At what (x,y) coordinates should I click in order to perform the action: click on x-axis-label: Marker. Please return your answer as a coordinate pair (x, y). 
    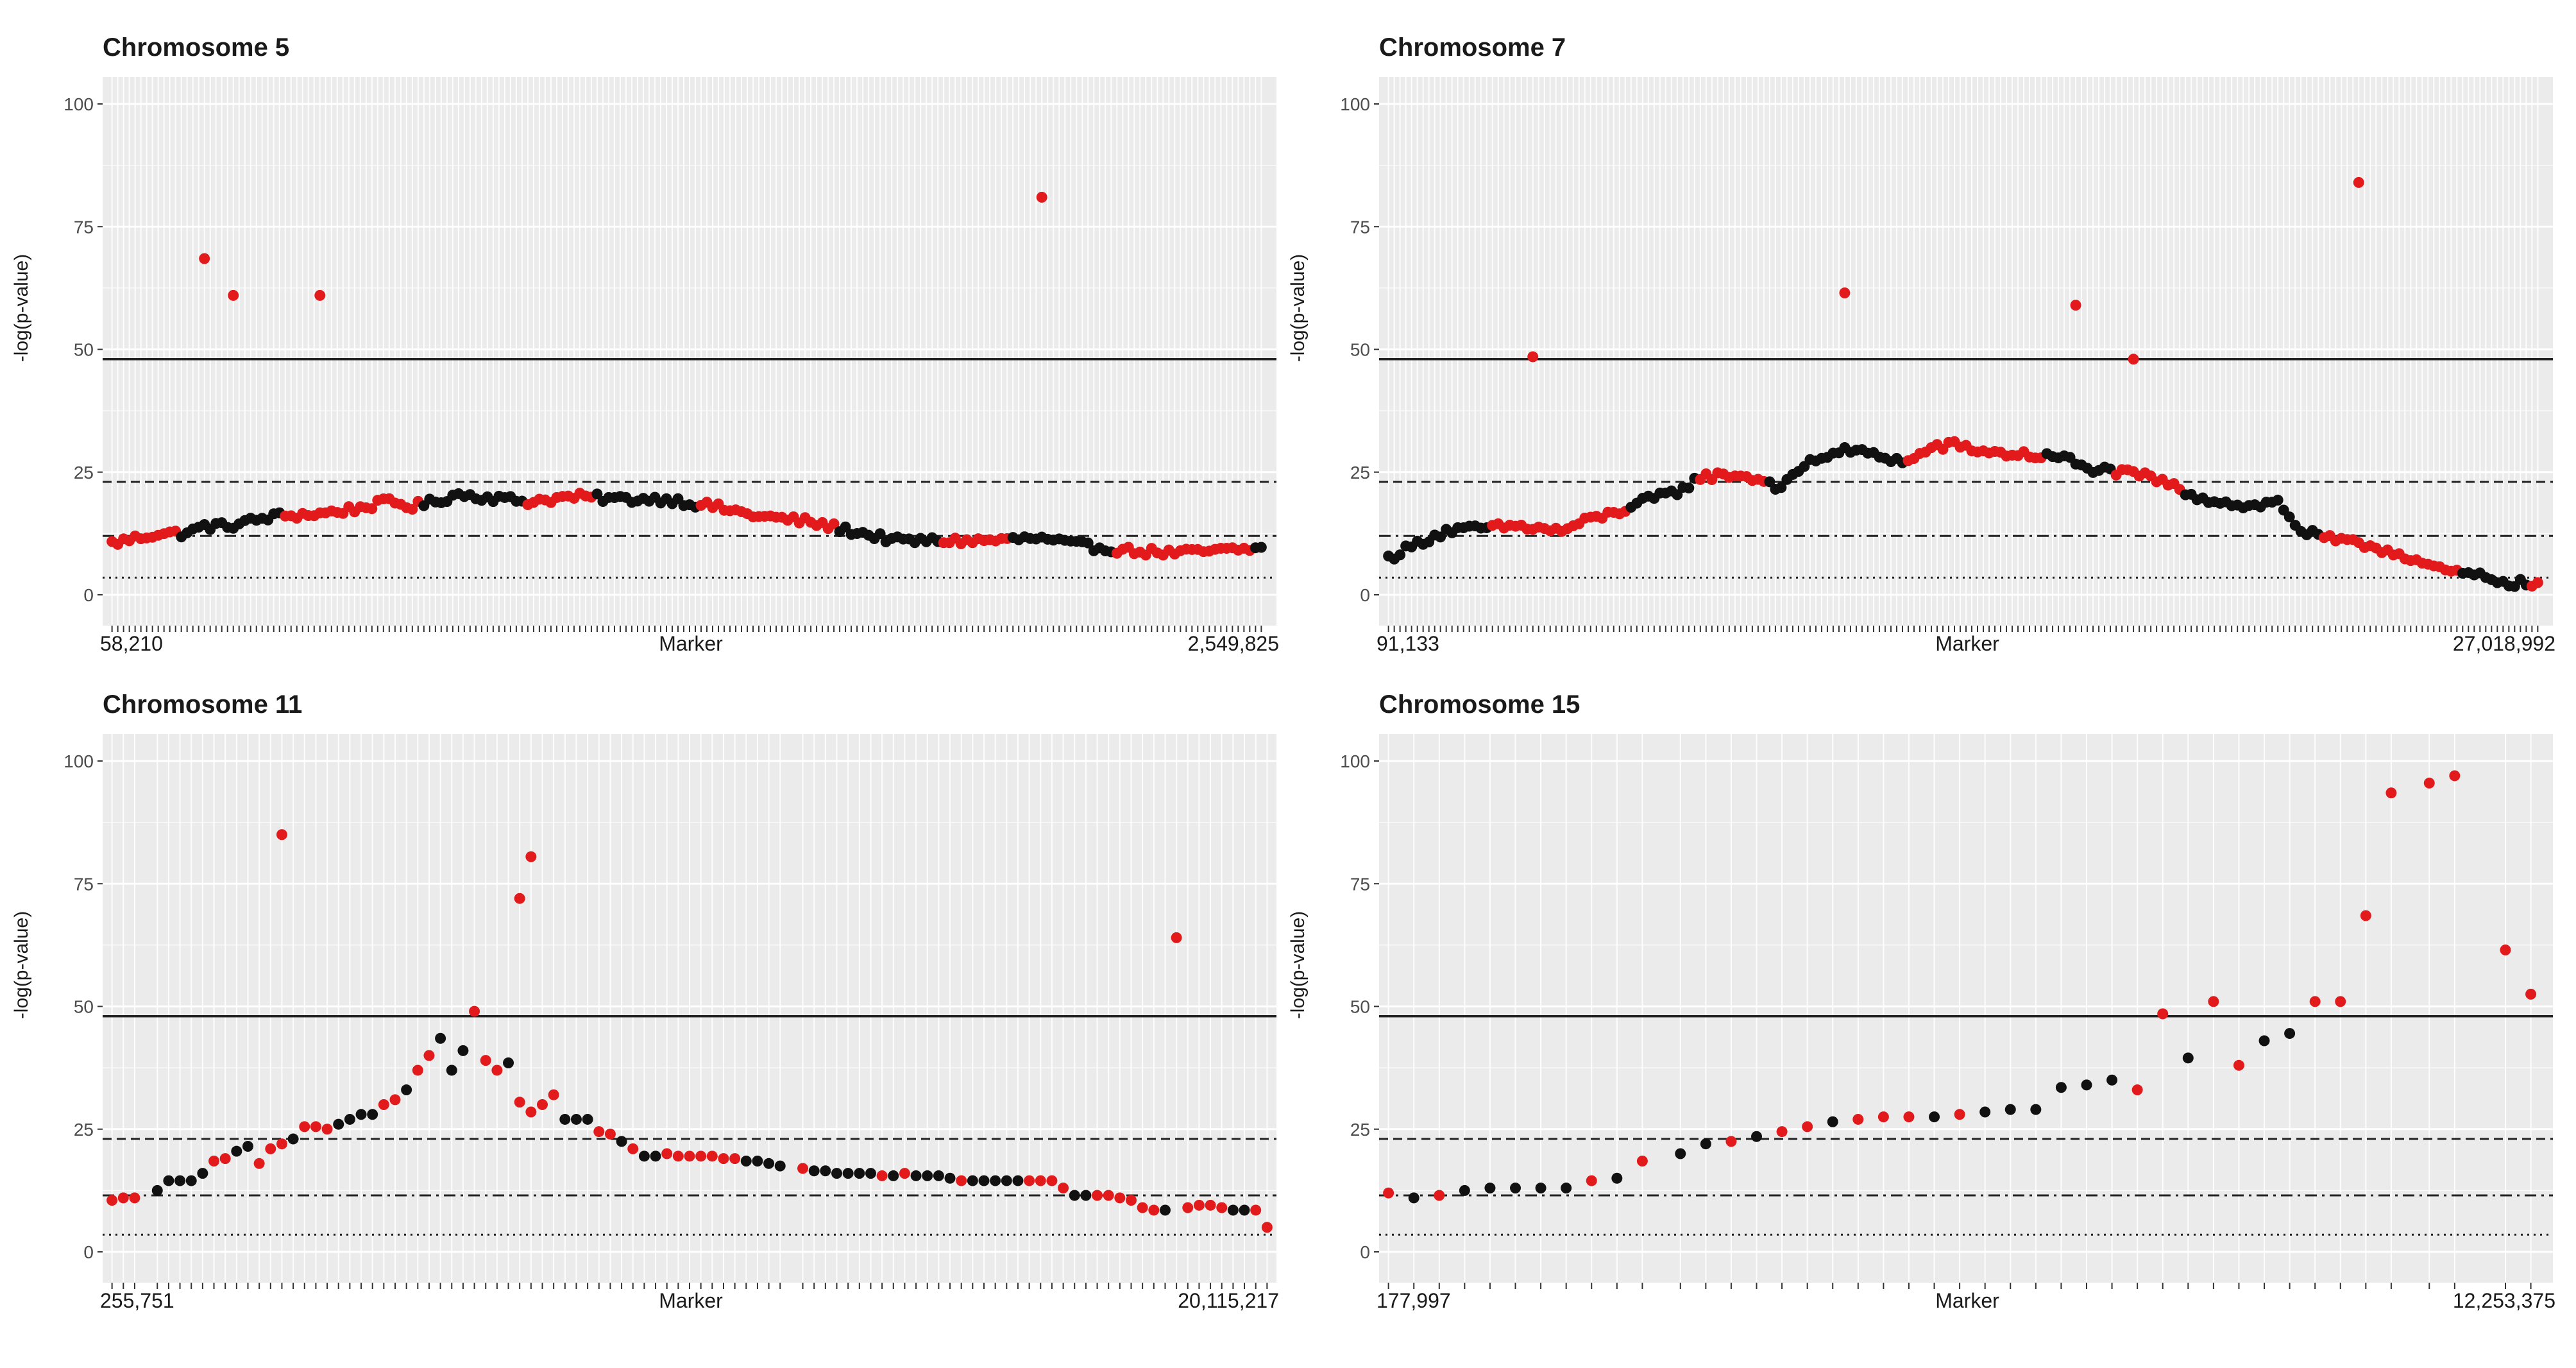
    Looking at the image, I should click on (1967, 1300).